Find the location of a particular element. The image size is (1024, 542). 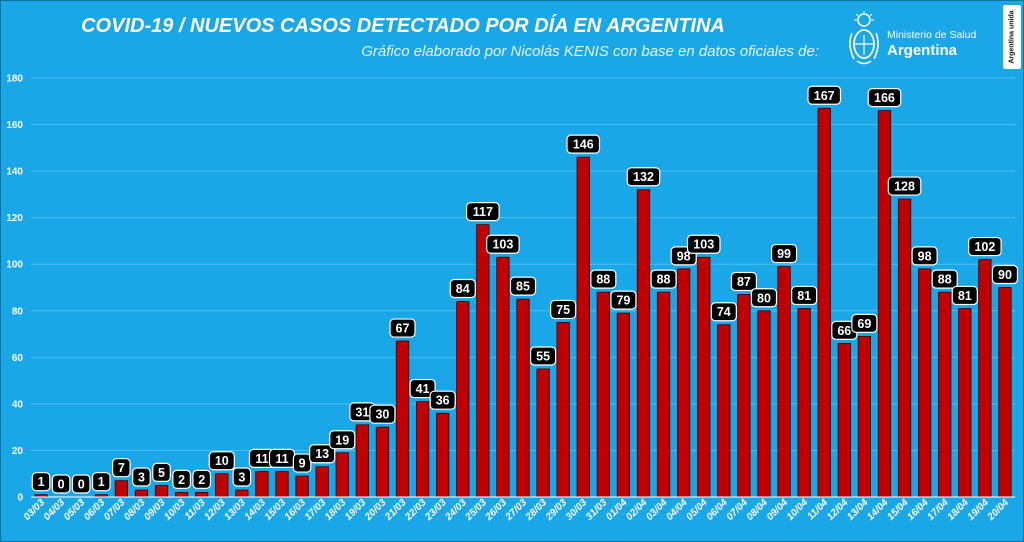

y-tick-label: 120 is located at coordinates (14, 218).